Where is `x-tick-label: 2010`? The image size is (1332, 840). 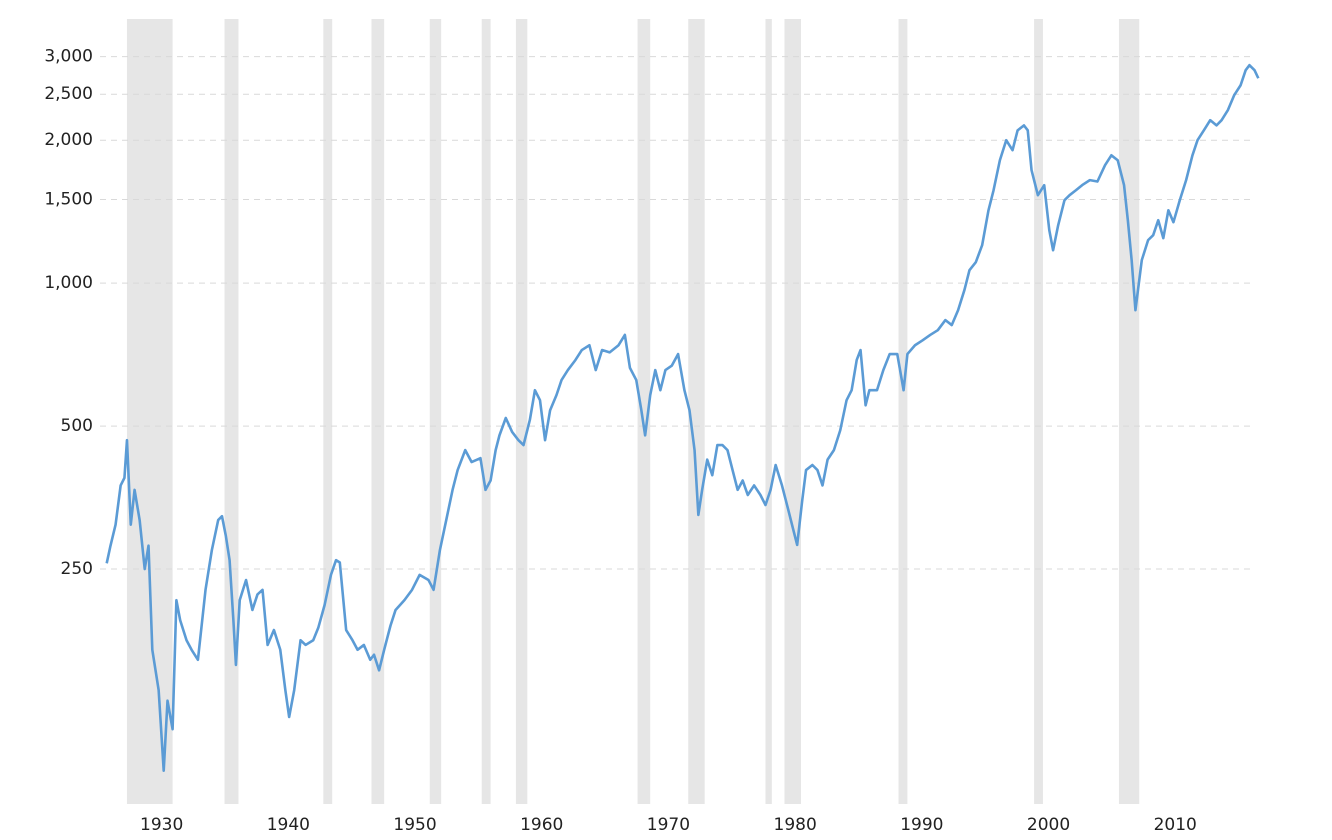
x-tick-label: 2010 is located at coordinates (1175, 825).